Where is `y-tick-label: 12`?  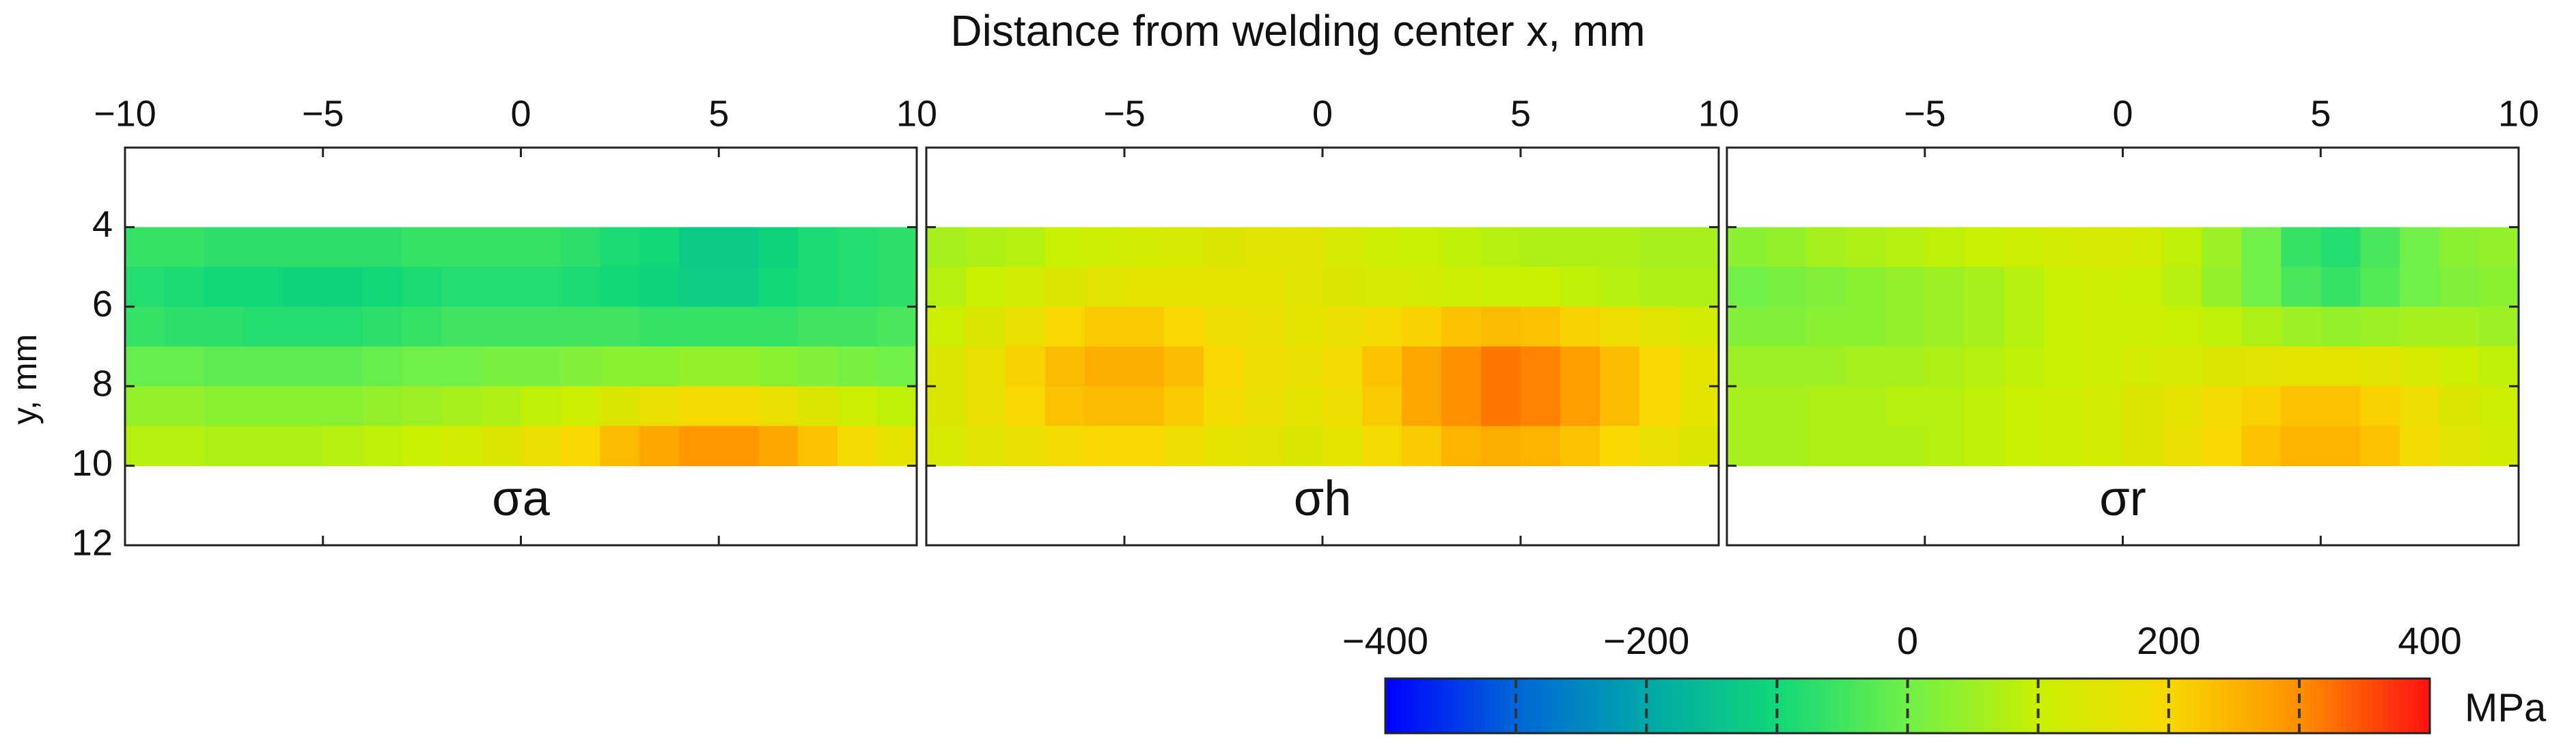
y-tick-label: 12 is located at coordinates (93, 542).